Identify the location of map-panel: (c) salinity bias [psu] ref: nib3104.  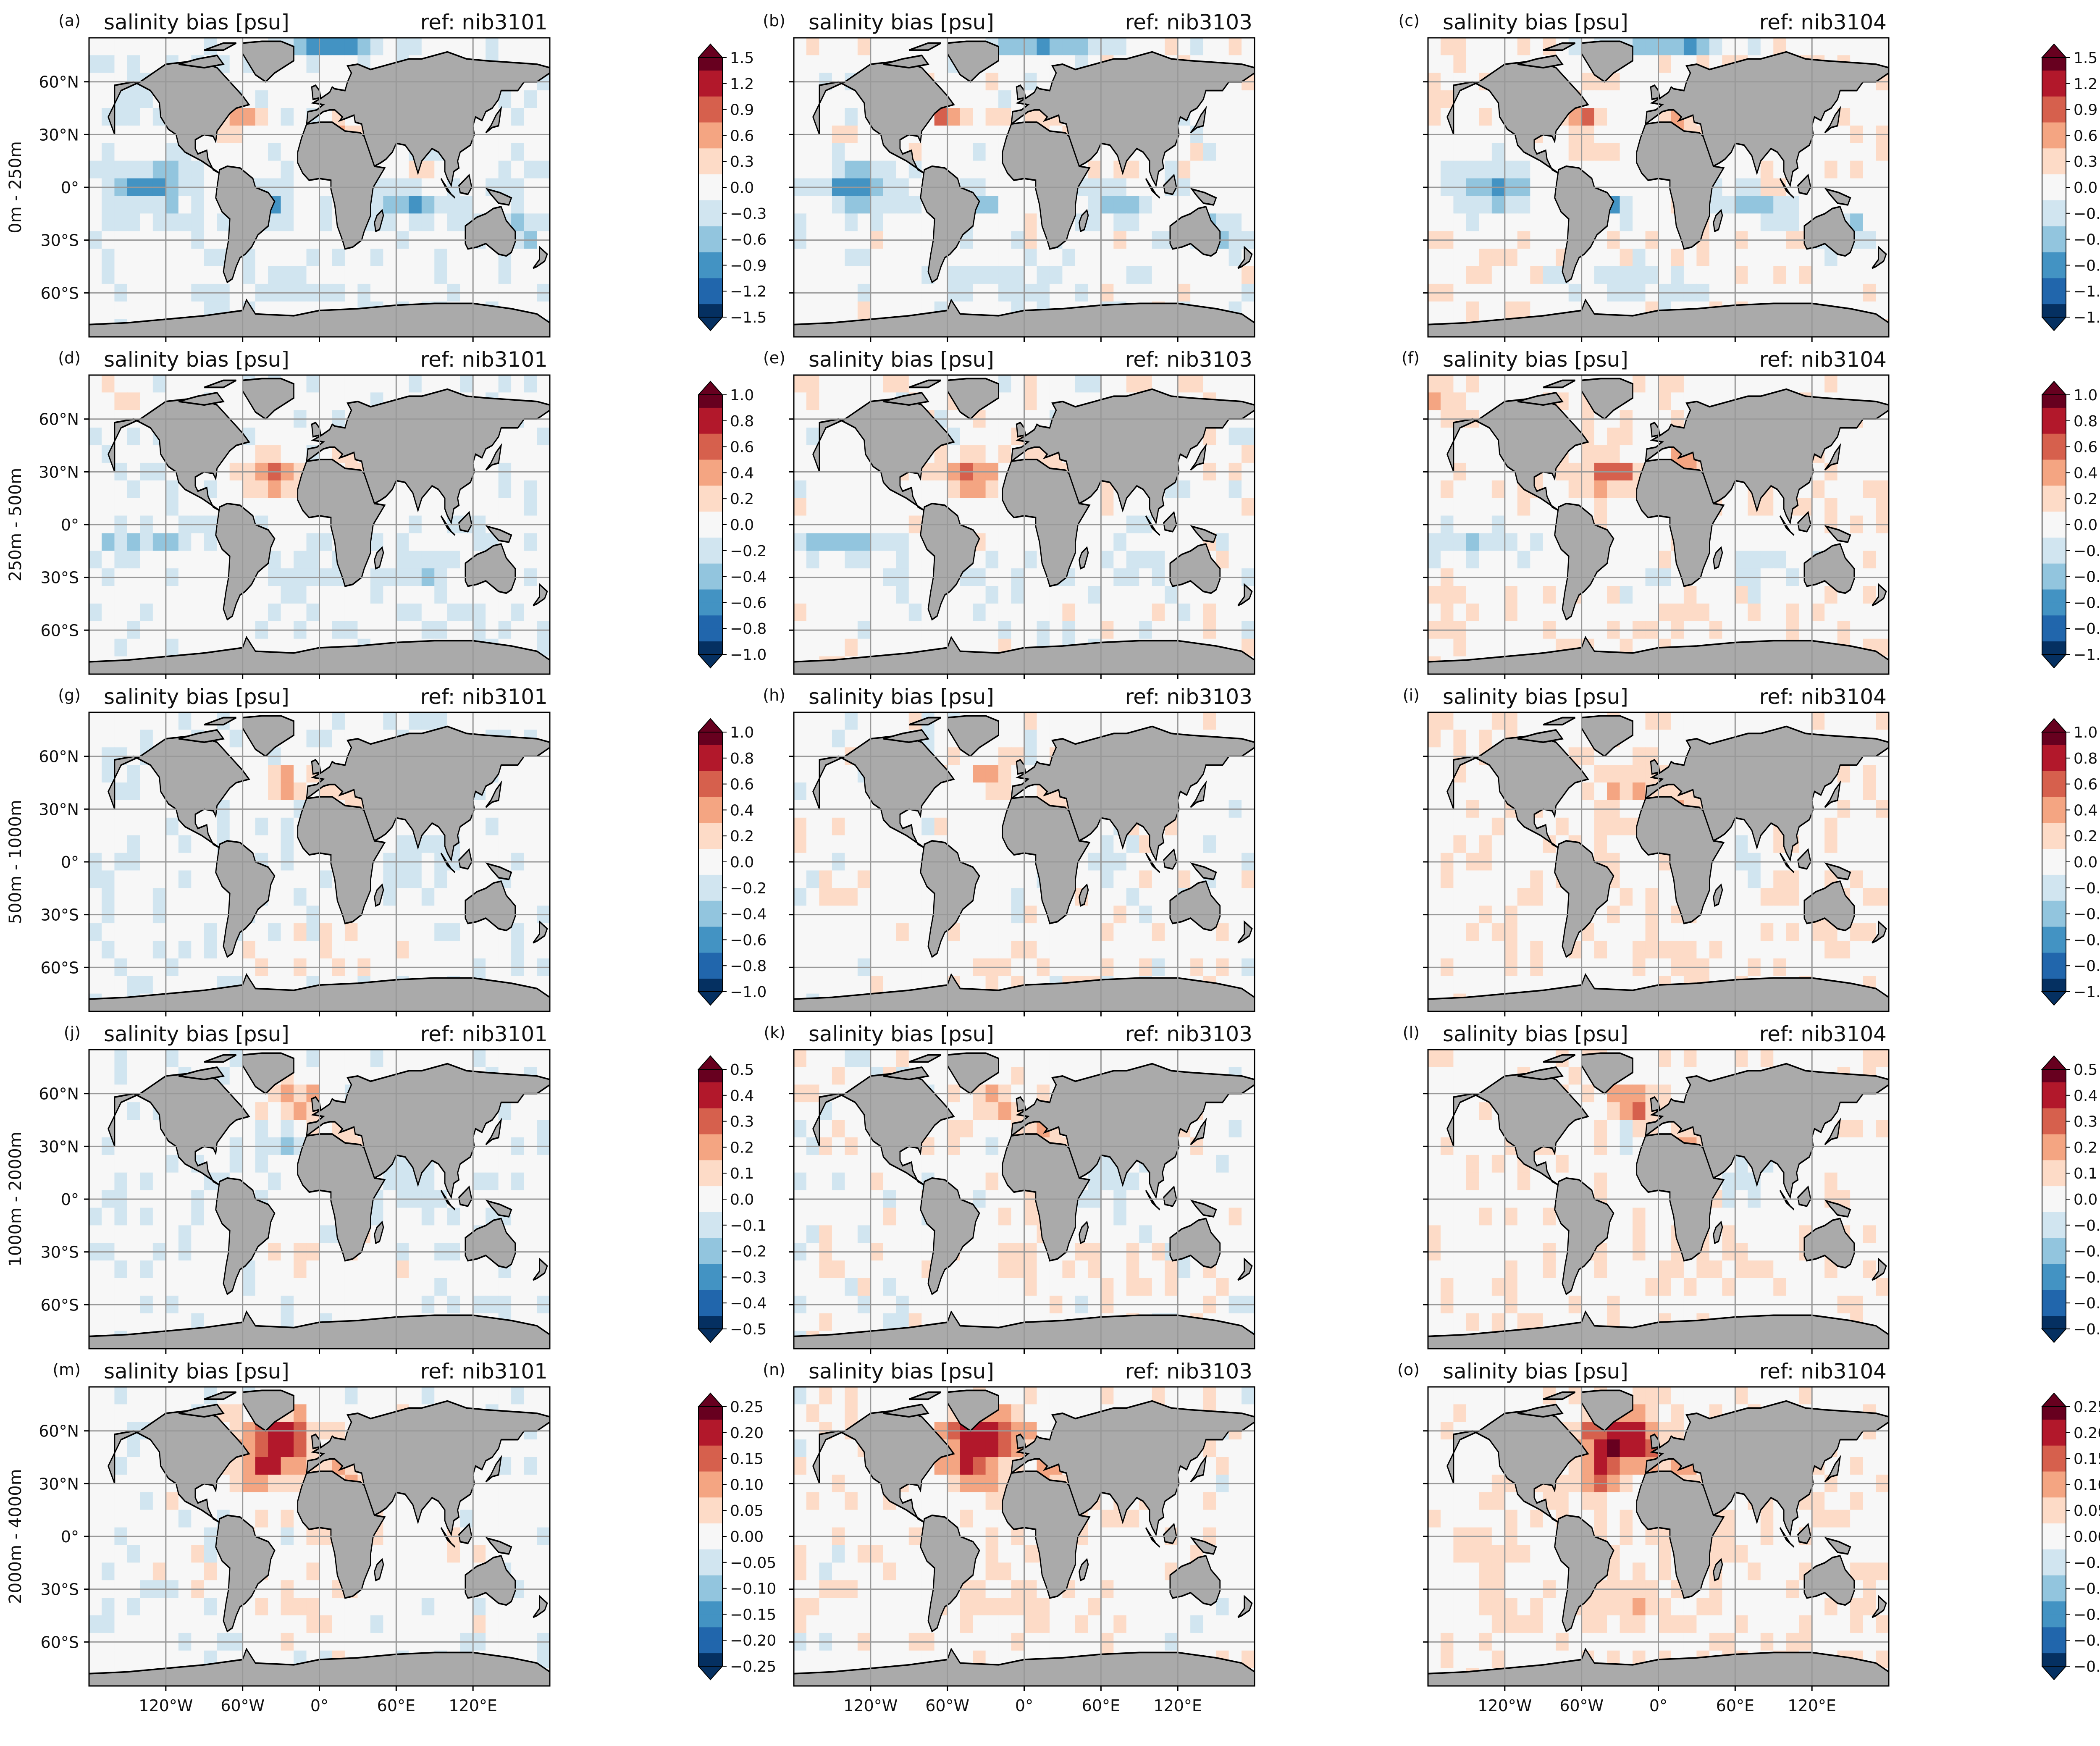
(1644, 176).